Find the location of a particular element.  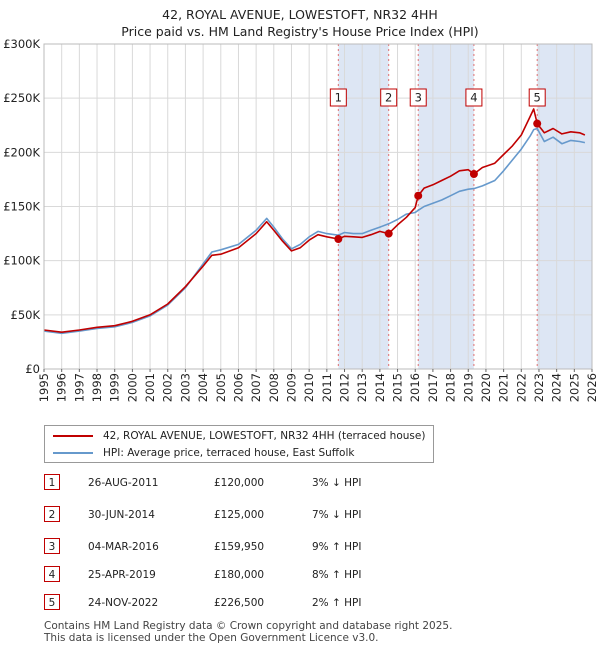

sale-price: £180,000 is located at coordinates (239, 575).